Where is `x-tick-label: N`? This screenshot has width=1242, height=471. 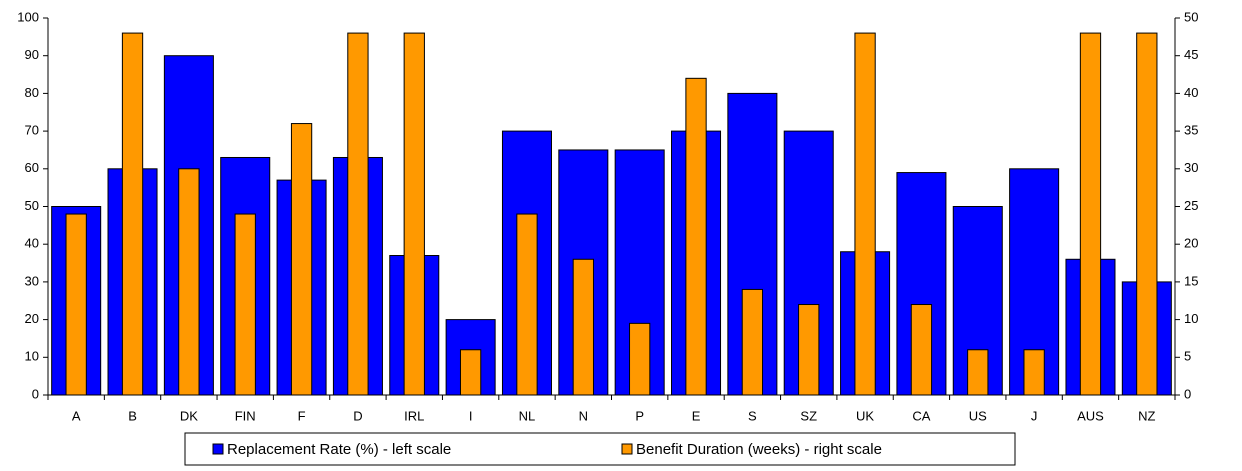 x-tick-label: N is located at coordinates (583, 415).